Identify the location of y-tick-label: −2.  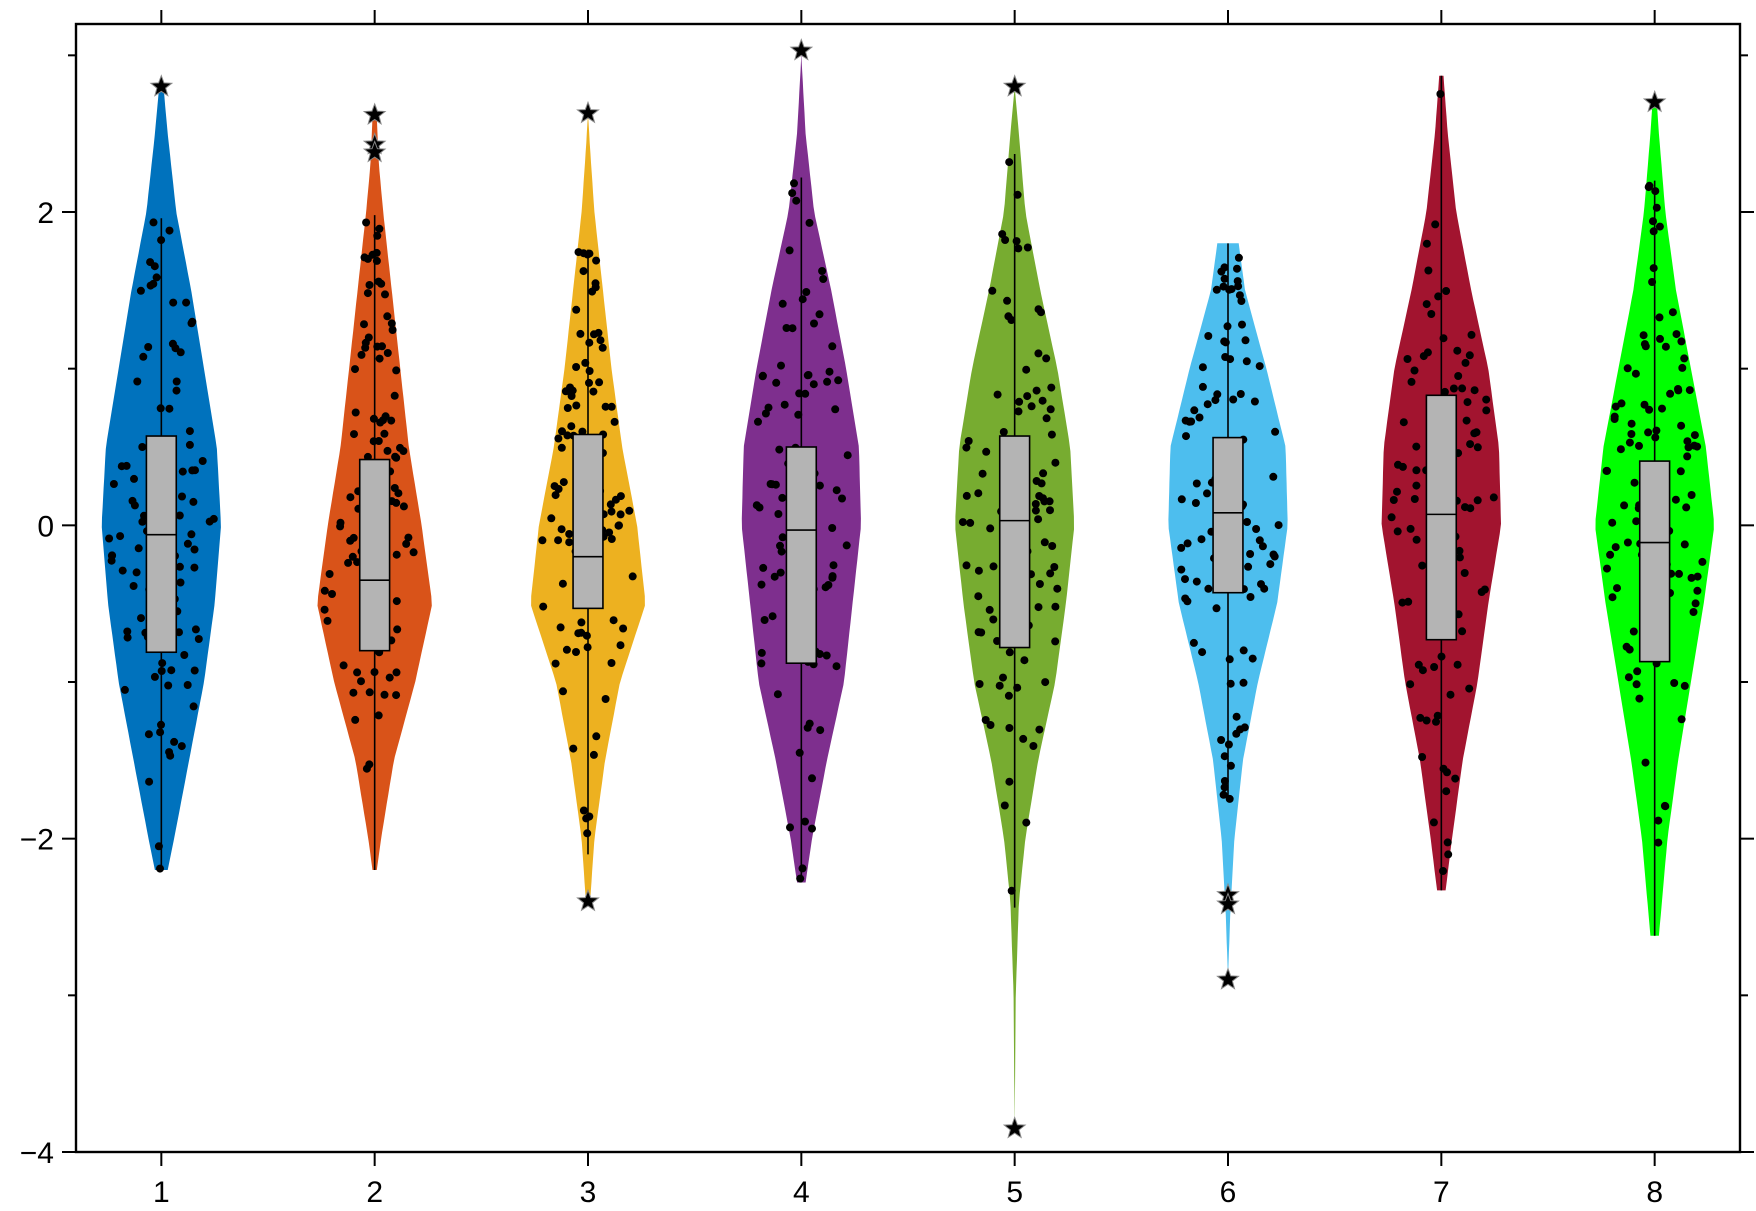
(37, 840).